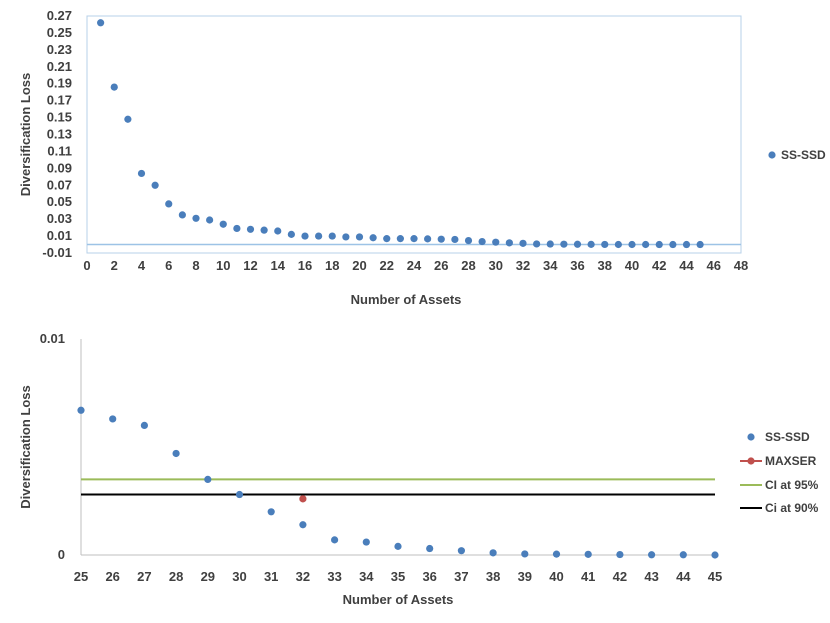 The width and height of the screenshot is (830, 623). I want to click on x-tick-label-1: 44, so click(686, 265).